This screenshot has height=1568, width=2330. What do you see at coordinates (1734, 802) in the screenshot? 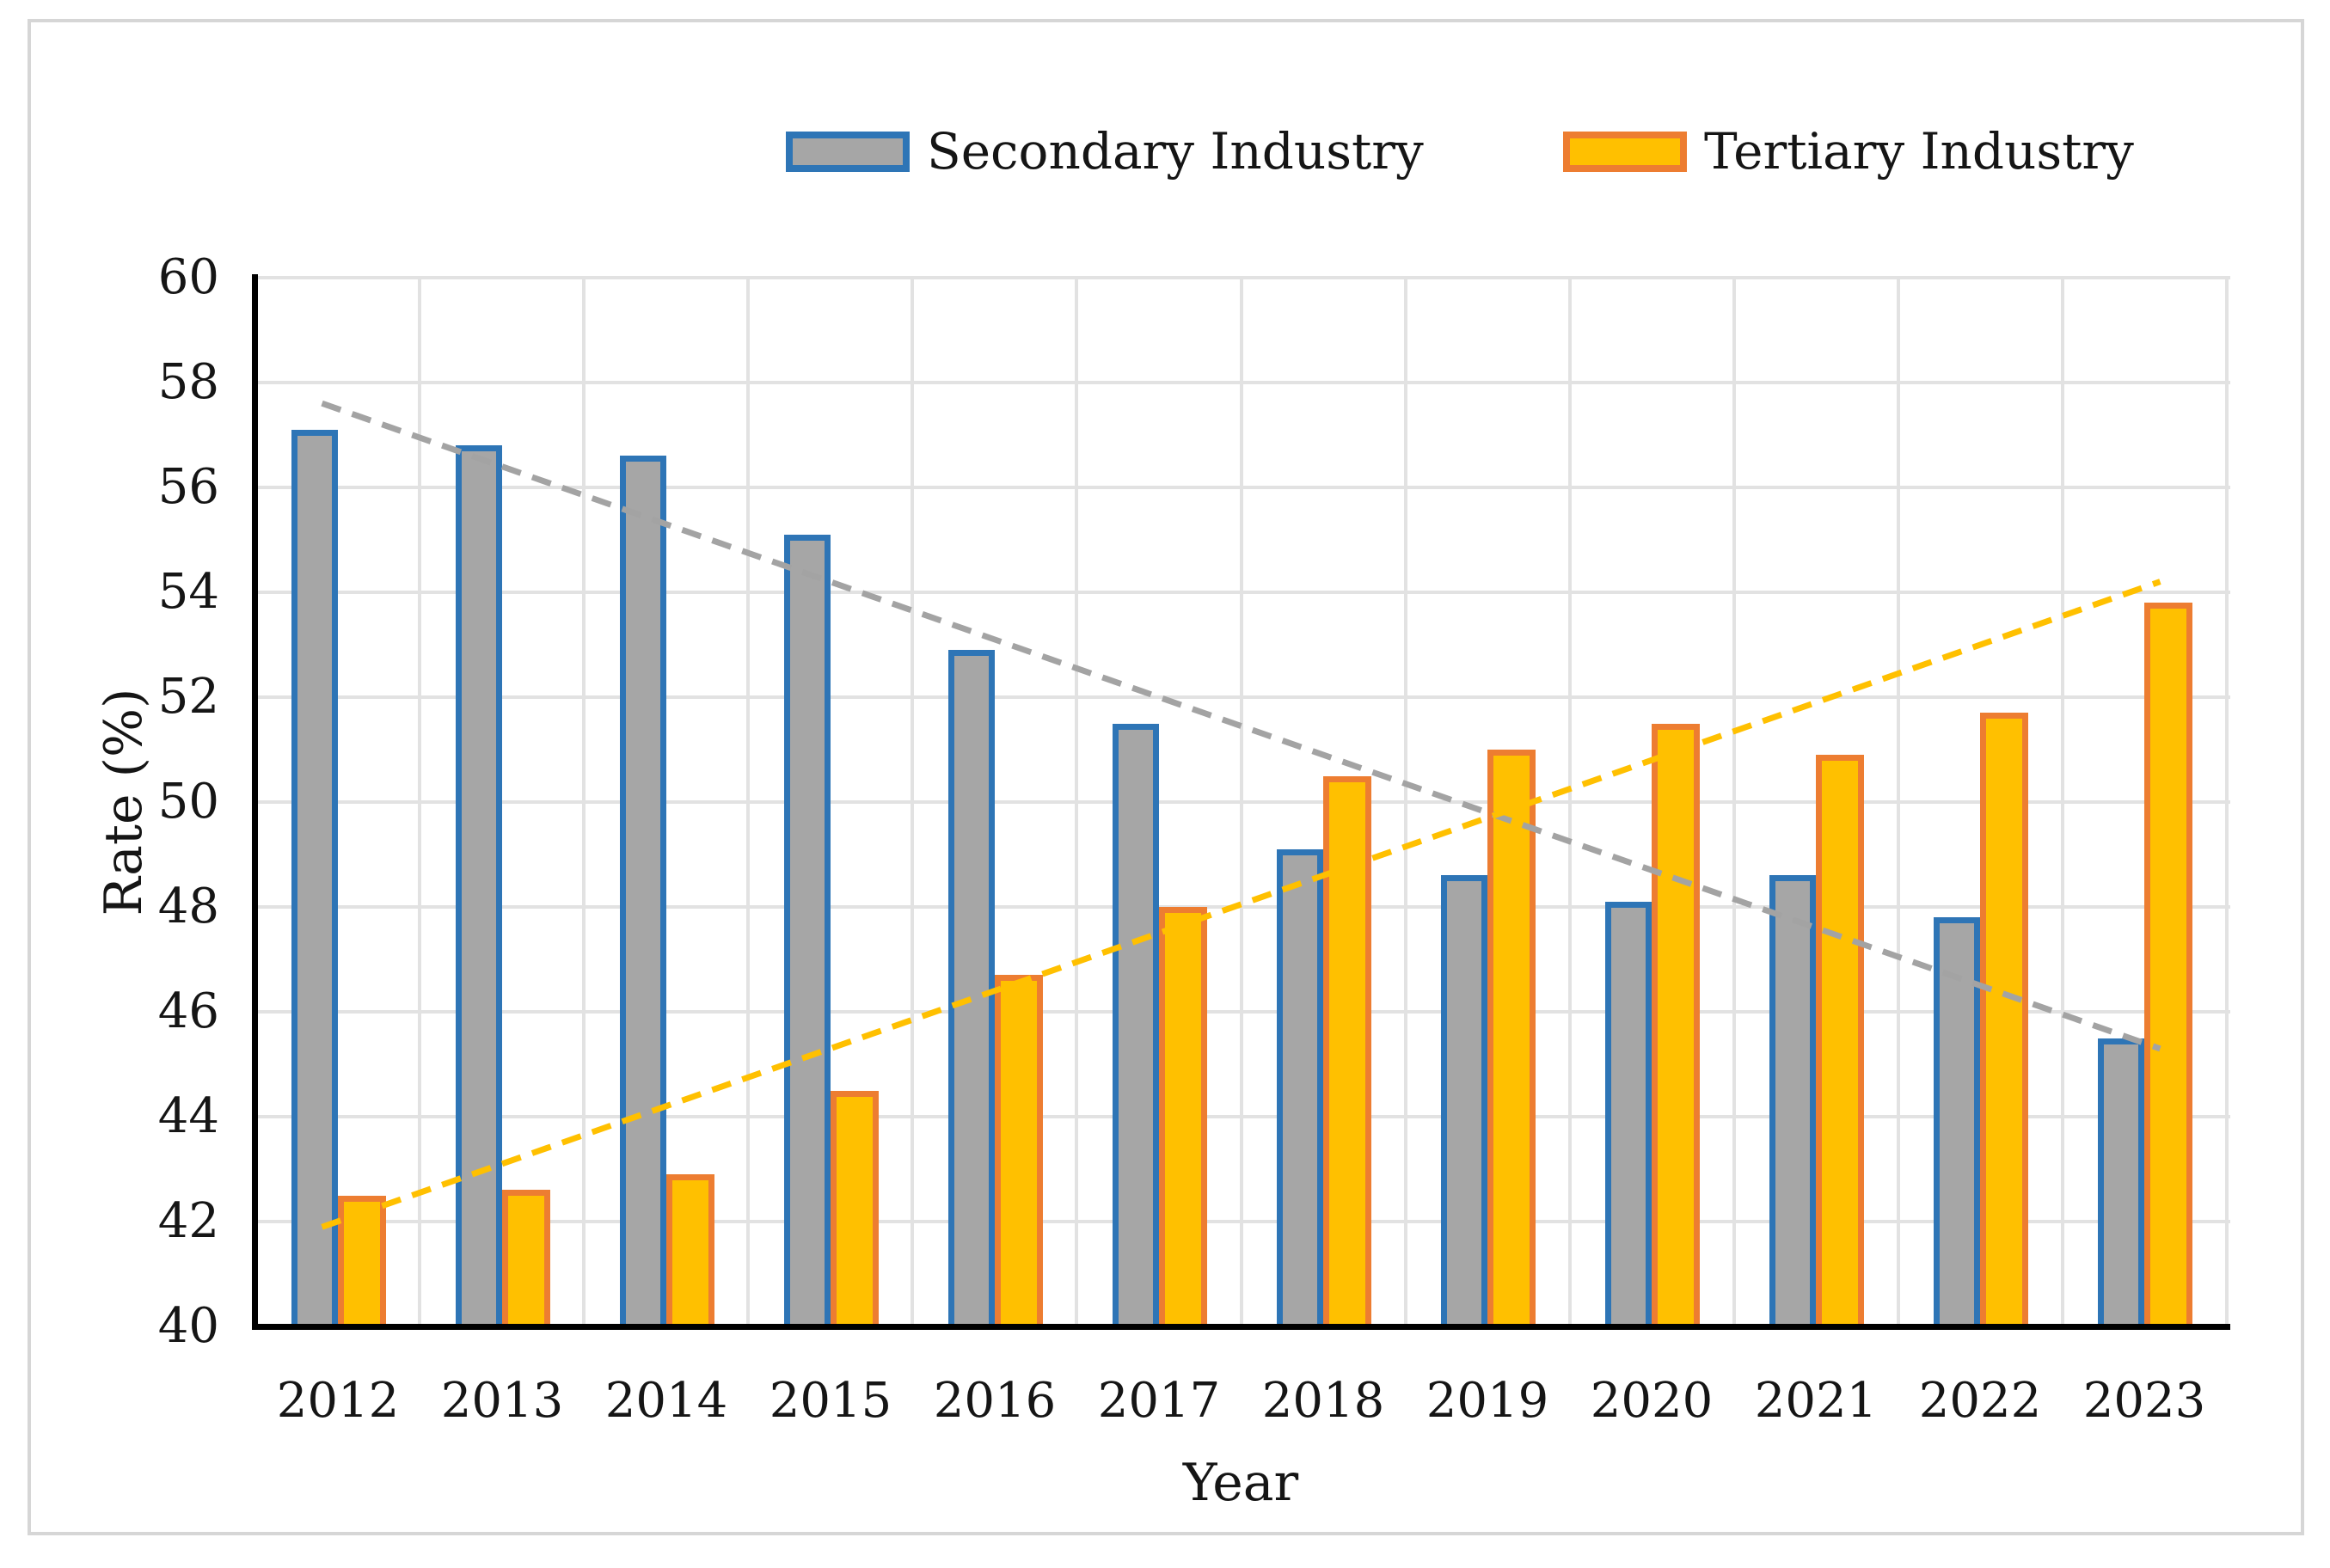
I see `v-gridline-2020` at bounding box center [1734, 802].